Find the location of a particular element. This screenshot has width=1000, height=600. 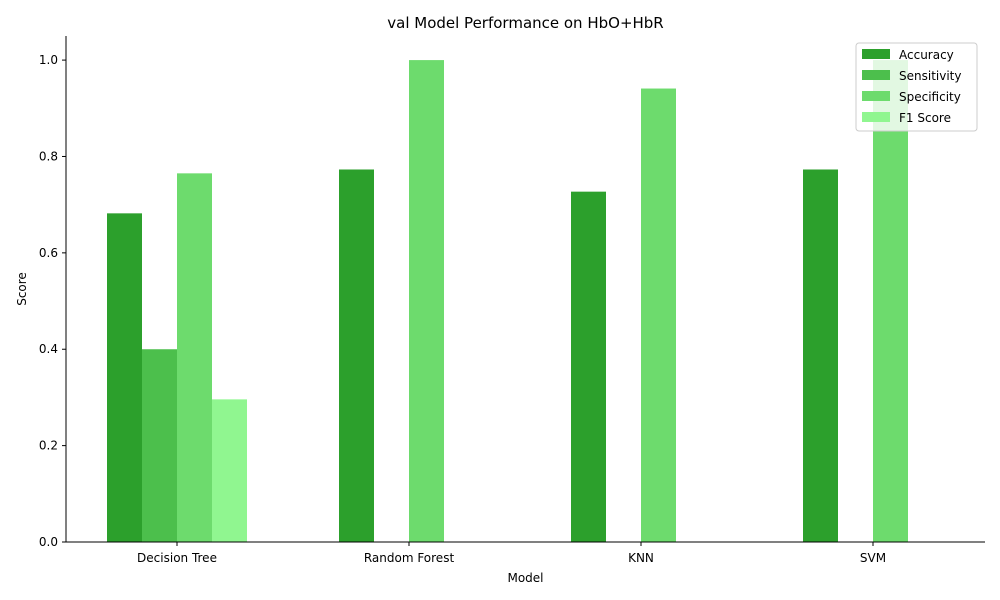

x-axis-label: Model is located at coordinates (525, 578).